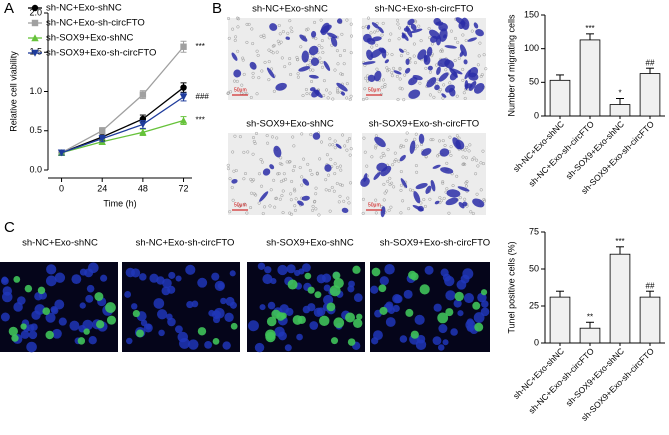  I want to click on x-axis-label: Time (h), so click(119, 203).